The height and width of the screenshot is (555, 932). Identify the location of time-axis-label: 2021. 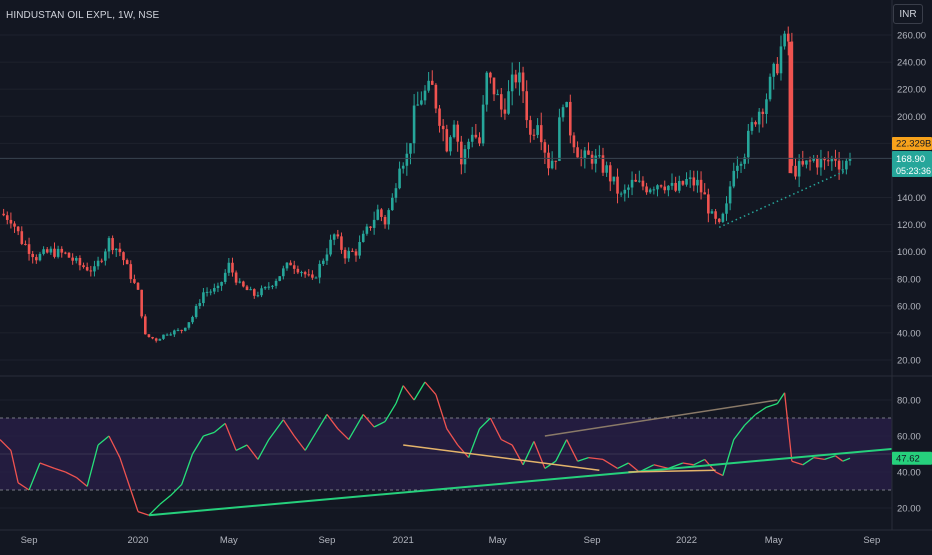
(403, 540).